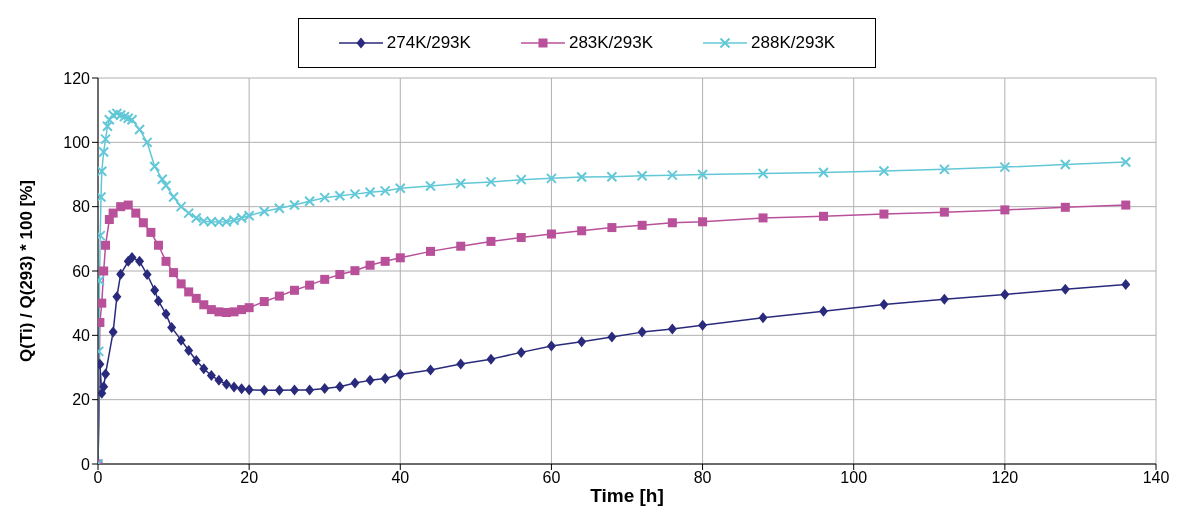  I want to click on y-tick-label: 120, so click(77, 78).